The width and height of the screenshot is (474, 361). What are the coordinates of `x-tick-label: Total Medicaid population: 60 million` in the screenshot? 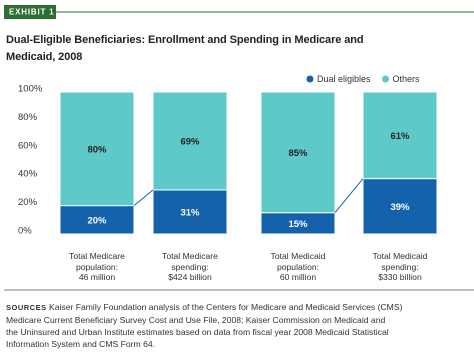 It's located at (298, 266).